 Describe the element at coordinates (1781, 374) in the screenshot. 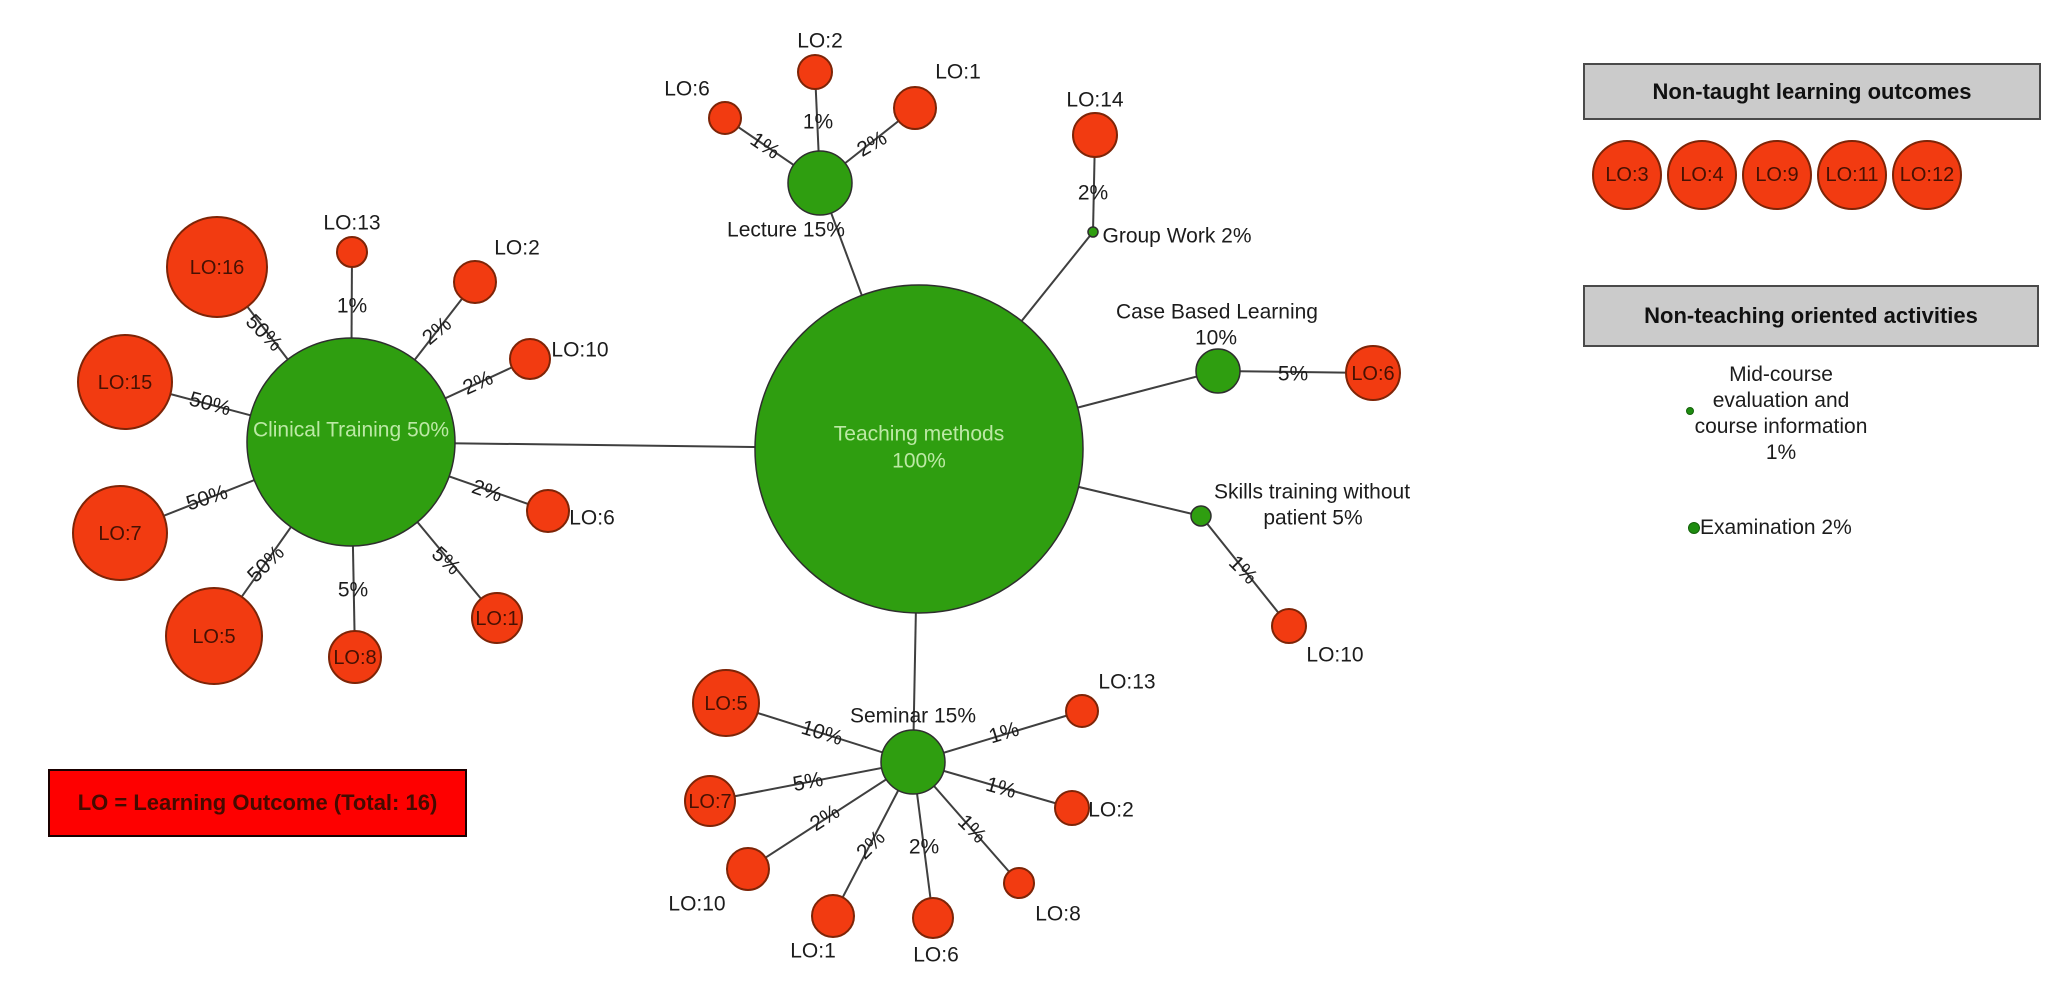

I see `midcourse-line-1: Mid-course` at that location.